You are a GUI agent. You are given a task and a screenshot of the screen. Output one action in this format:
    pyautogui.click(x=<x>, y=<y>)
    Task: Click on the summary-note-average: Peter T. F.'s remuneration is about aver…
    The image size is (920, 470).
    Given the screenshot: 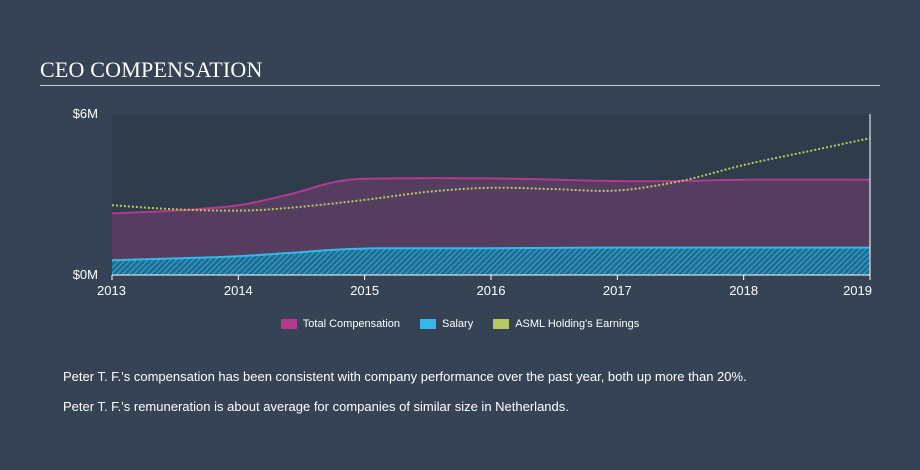 What is the action you would take?
    pyautogui.click(x=316, y=406)
    